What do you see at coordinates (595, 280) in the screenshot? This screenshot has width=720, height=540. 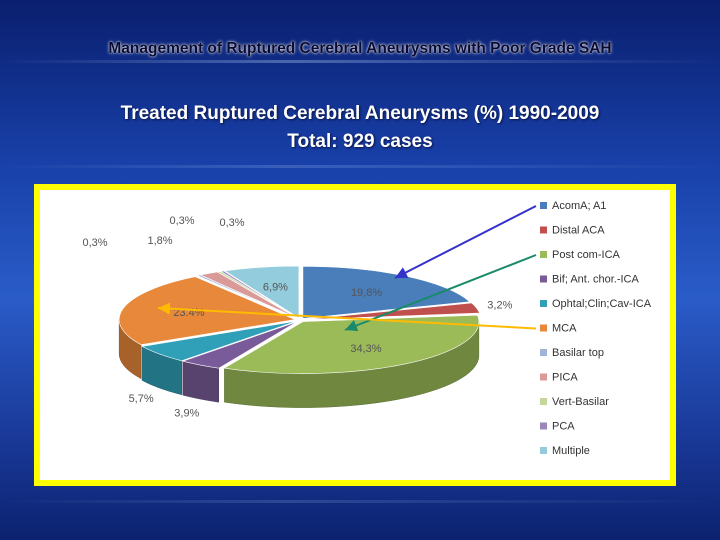 I see `legend-entry-bif-ant-chor-ica: Bif; Ant. chor.-ICA` at bounding box center [595, 280].